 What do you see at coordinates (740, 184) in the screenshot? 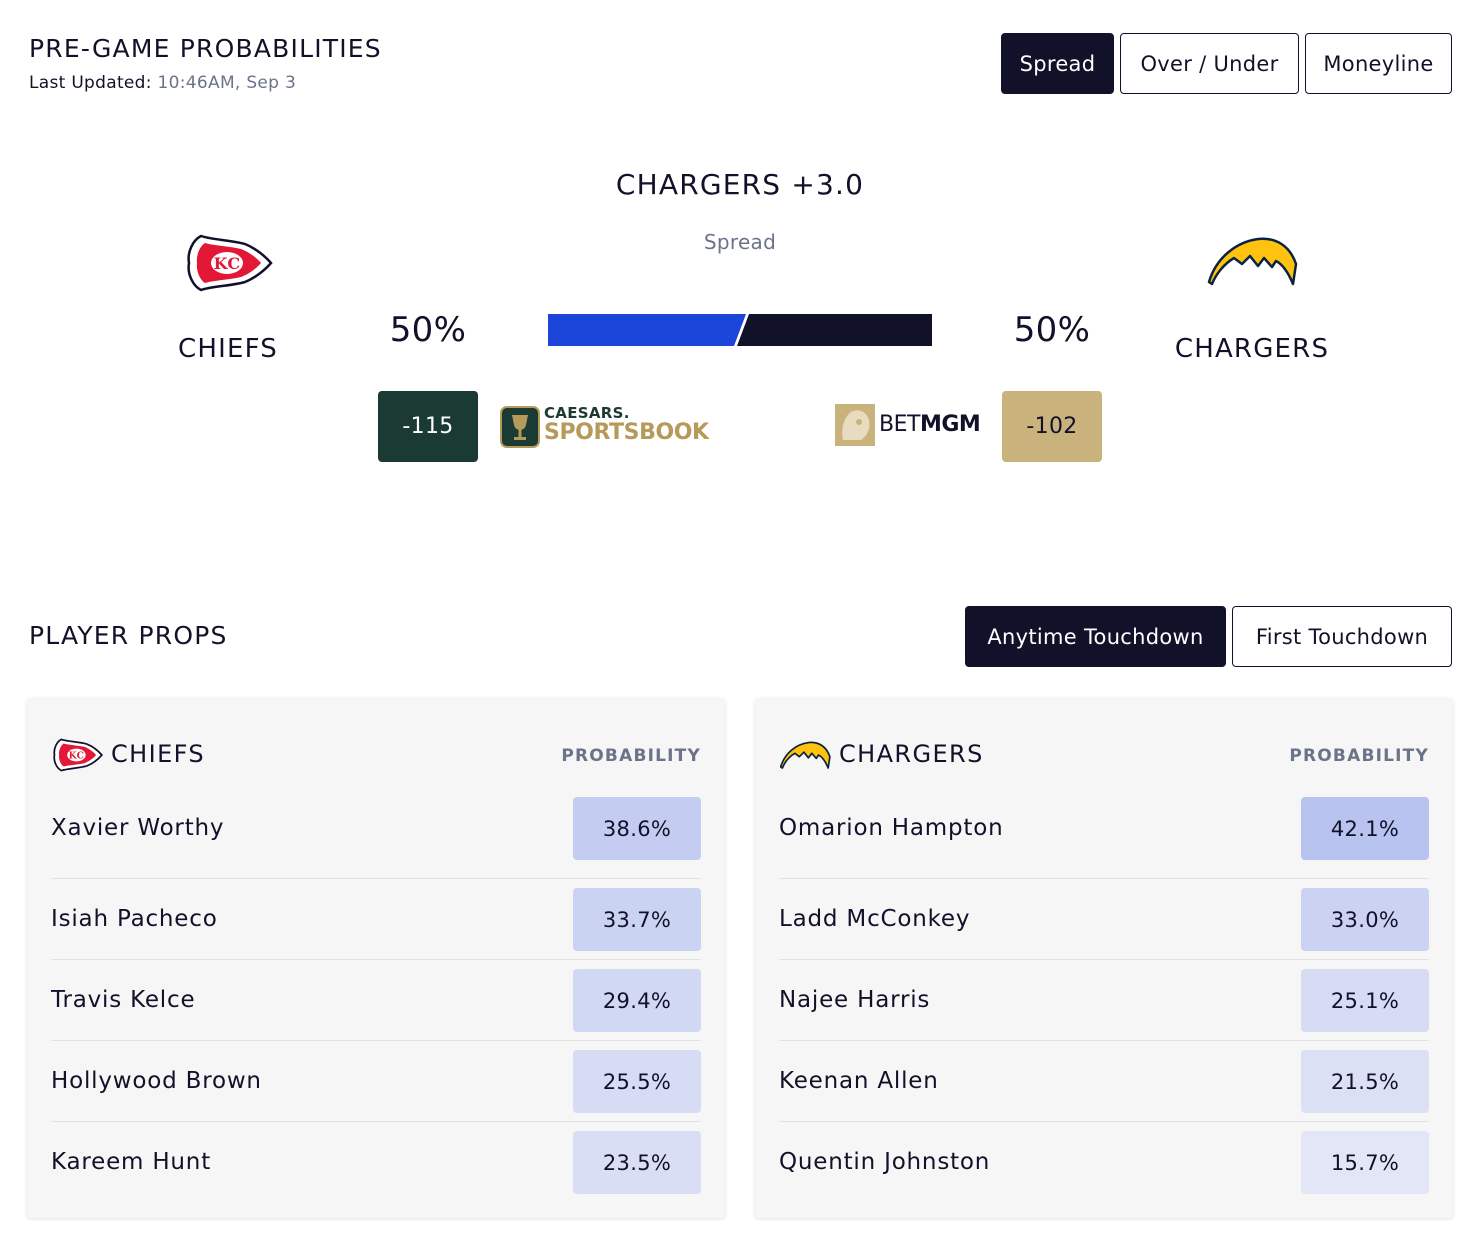
I see `spread-line: CHARGERS +3.0` at bounding box center [740, 184].